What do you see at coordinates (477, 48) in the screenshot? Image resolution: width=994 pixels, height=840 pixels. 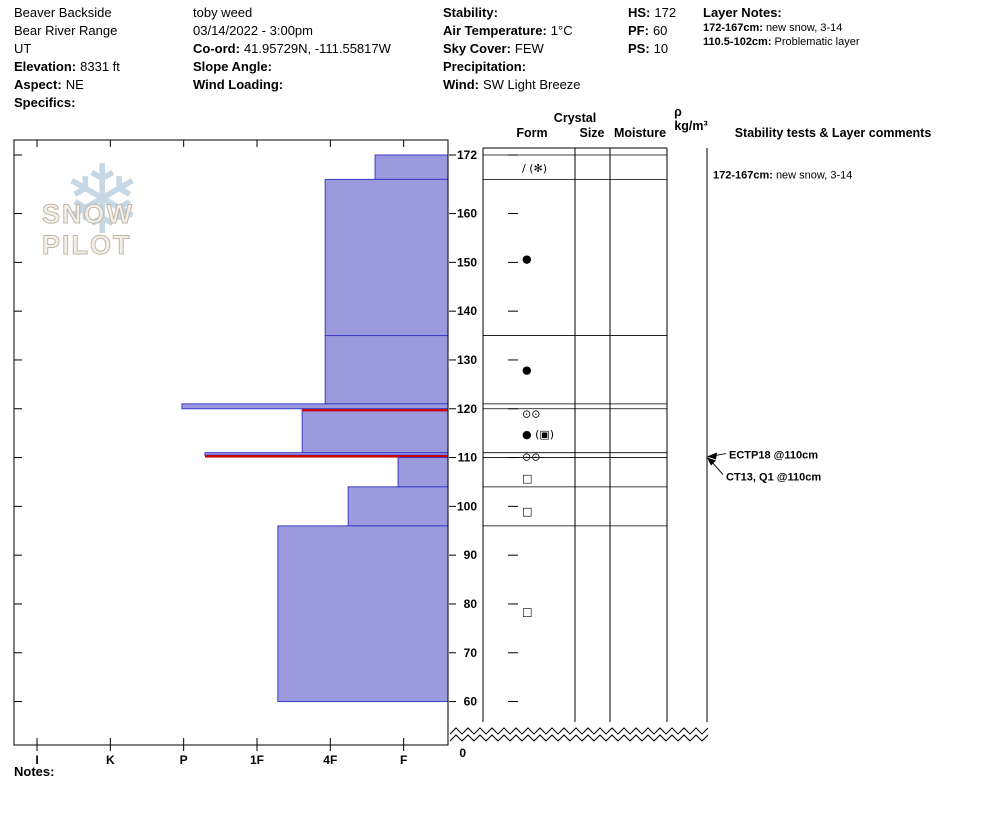 I see `sky-cover-label: Sky Cover:` at bounding box center [477, 48].